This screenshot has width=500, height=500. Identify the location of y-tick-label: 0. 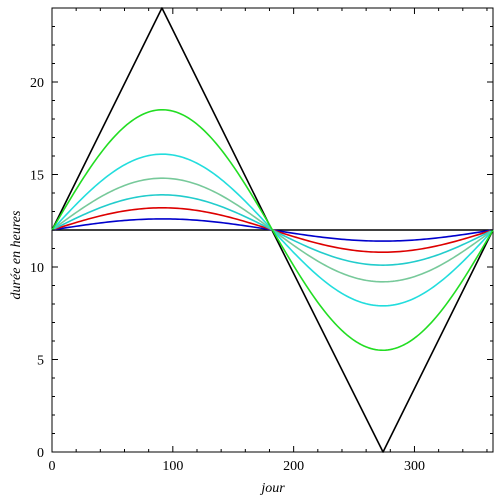
(40, 453).